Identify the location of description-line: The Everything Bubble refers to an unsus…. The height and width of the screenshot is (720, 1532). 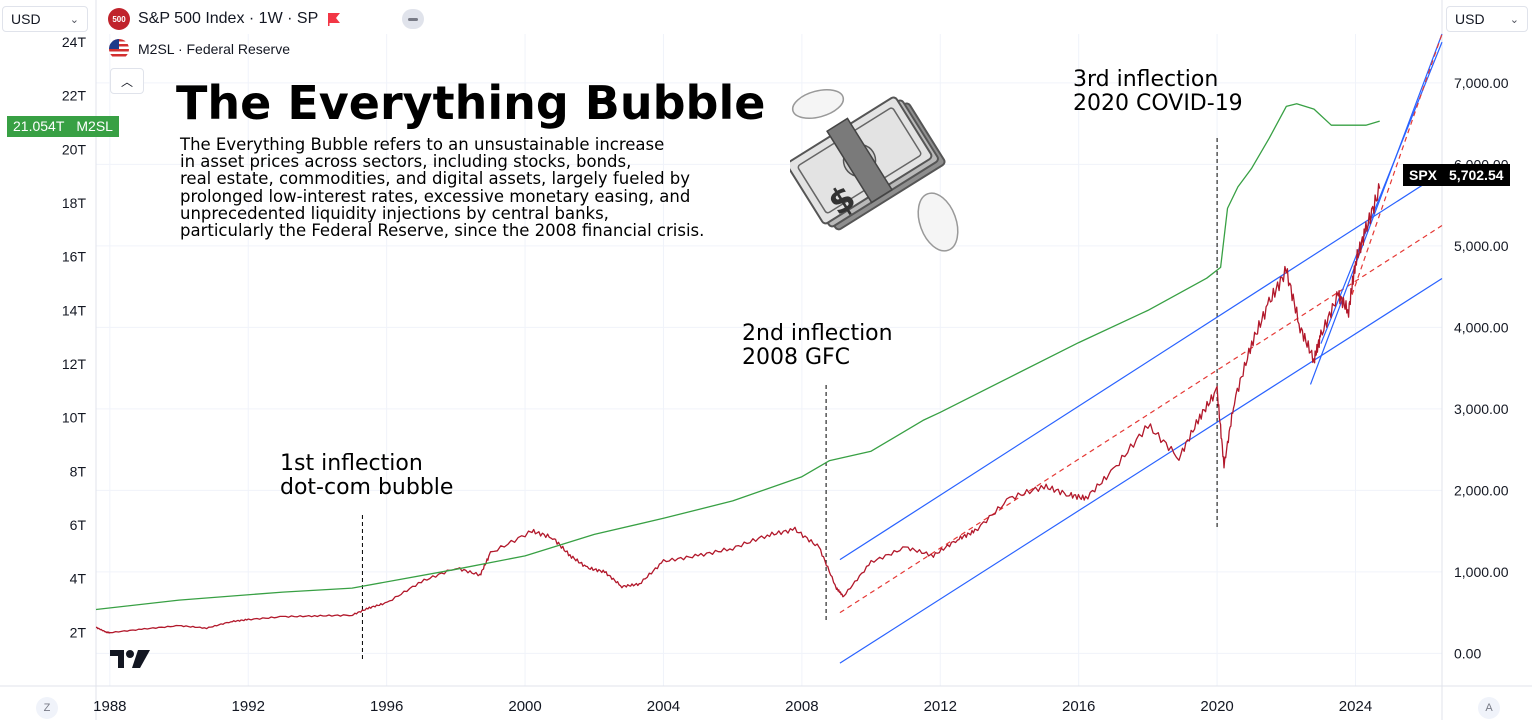
(422, 144).